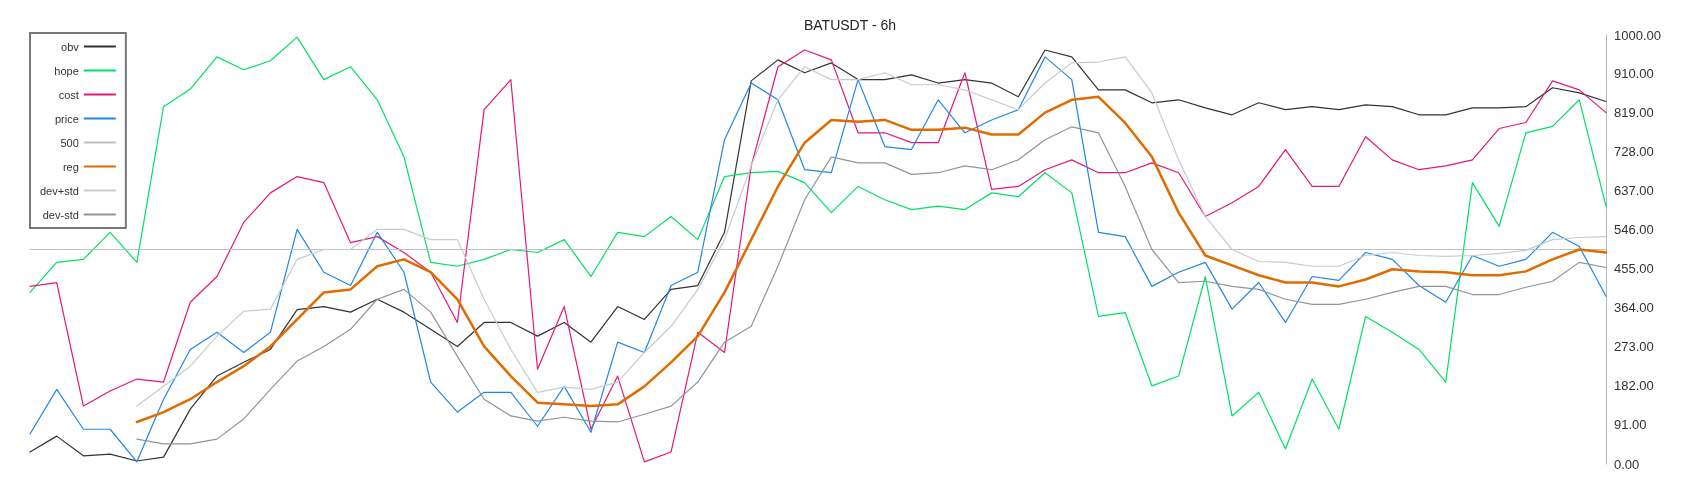 The width and height of the screenshot is (1700, 500). Describe the element at coordinates (1634, 74) in the screenshot. I see `y-tick-label: 910.00` at that location.